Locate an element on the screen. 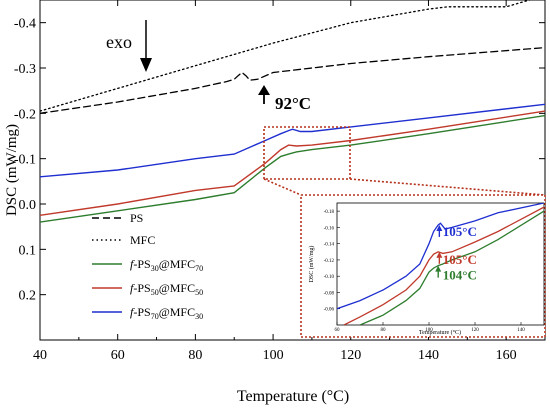 This screenshot has width=550, height=408. inset-y-tick-label: -0.16 is located at coordinates (329, 228).